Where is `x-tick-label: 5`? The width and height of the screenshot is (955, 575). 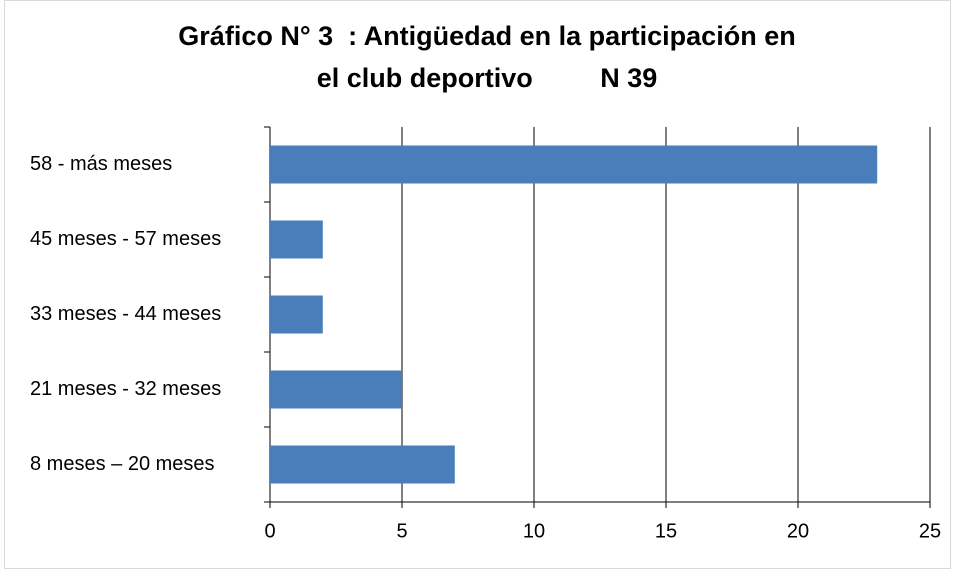 x-tick-label: 5 is located at coordinates (401, 531).